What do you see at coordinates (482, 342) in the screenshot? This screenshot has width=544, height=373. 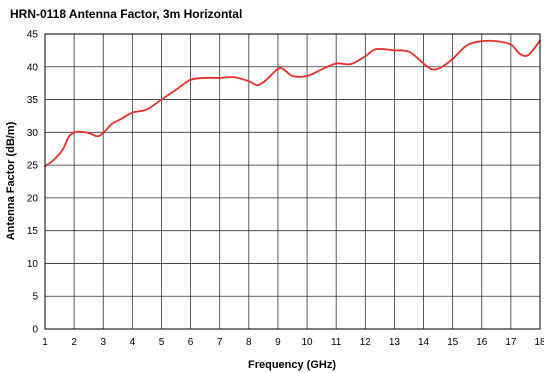 I see `x-tick-label: 16` at bounding box center [482, 342].